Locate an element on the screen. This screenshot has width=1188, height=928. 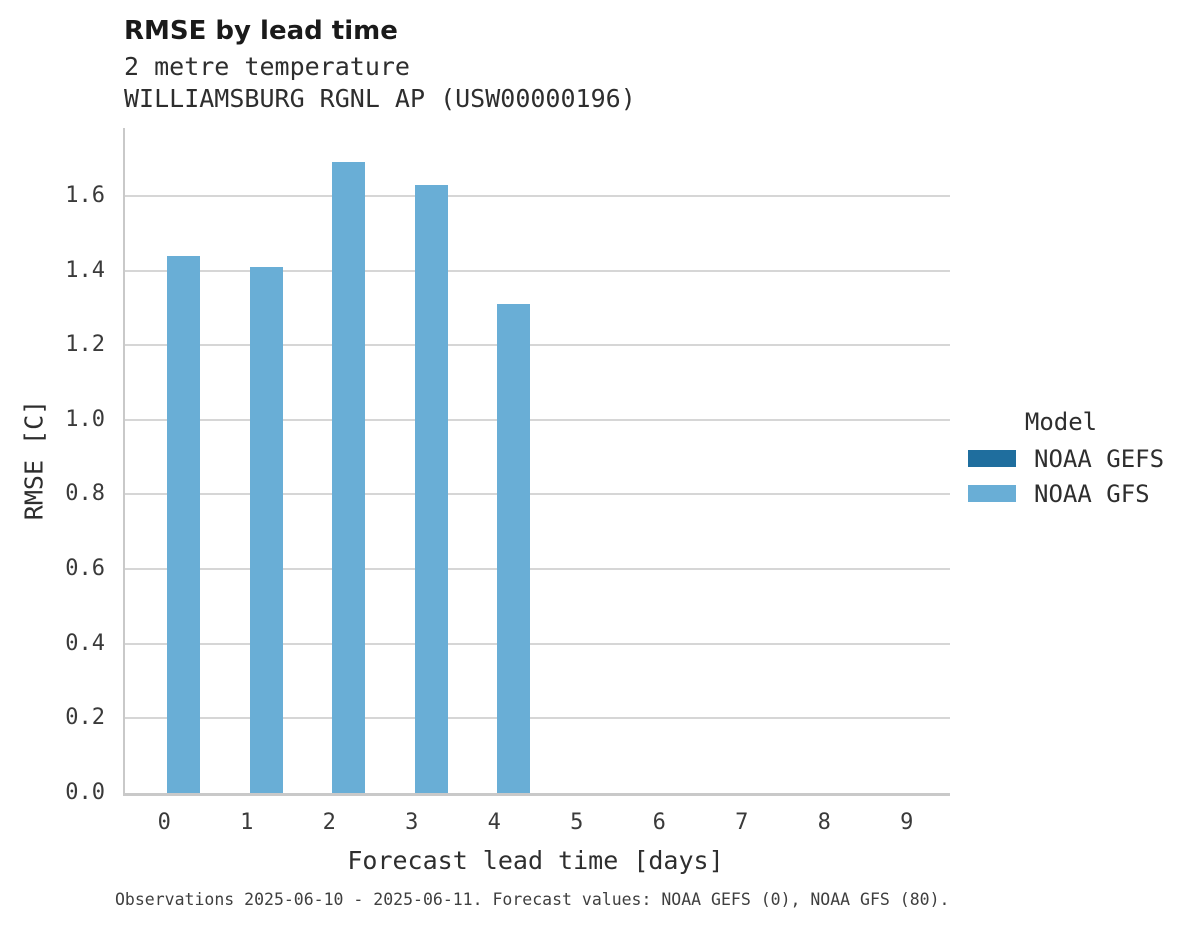
y-tick-label-0.0: 0.0 is located at coordinates (85, 792).